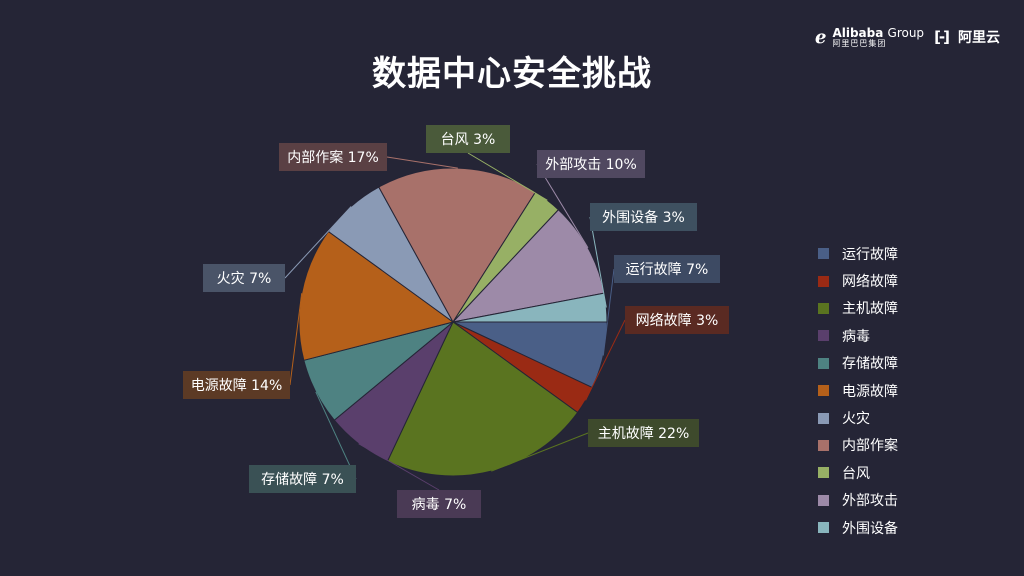  I want to click on page-title: 数据中心安全挑战, so click(512, 74).